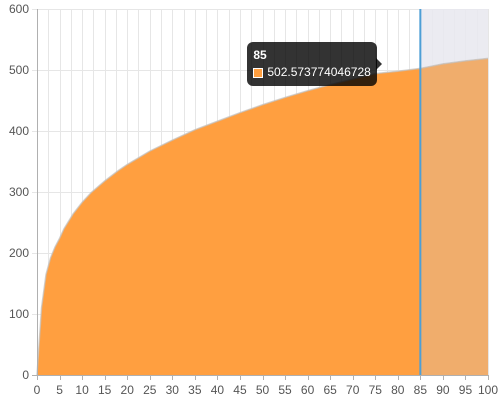 This screenshot has width=504, height=403. What do you see at coordinates (421, 390) in the screenshot?
I see `x-tick-label: 85` at bounding box center [421, 390].